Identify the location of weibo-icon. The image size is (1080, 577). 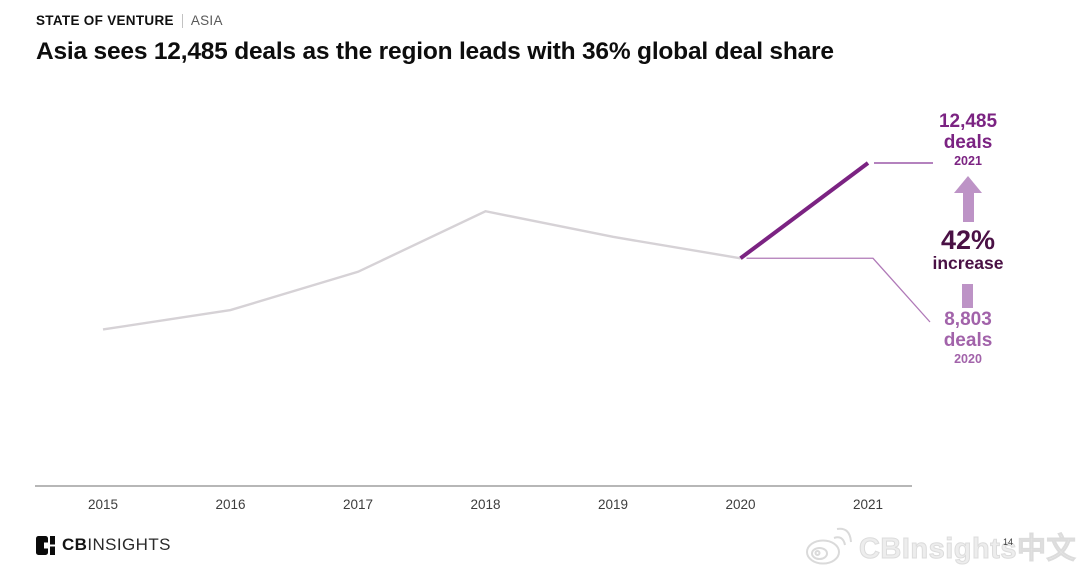
(828, 546).